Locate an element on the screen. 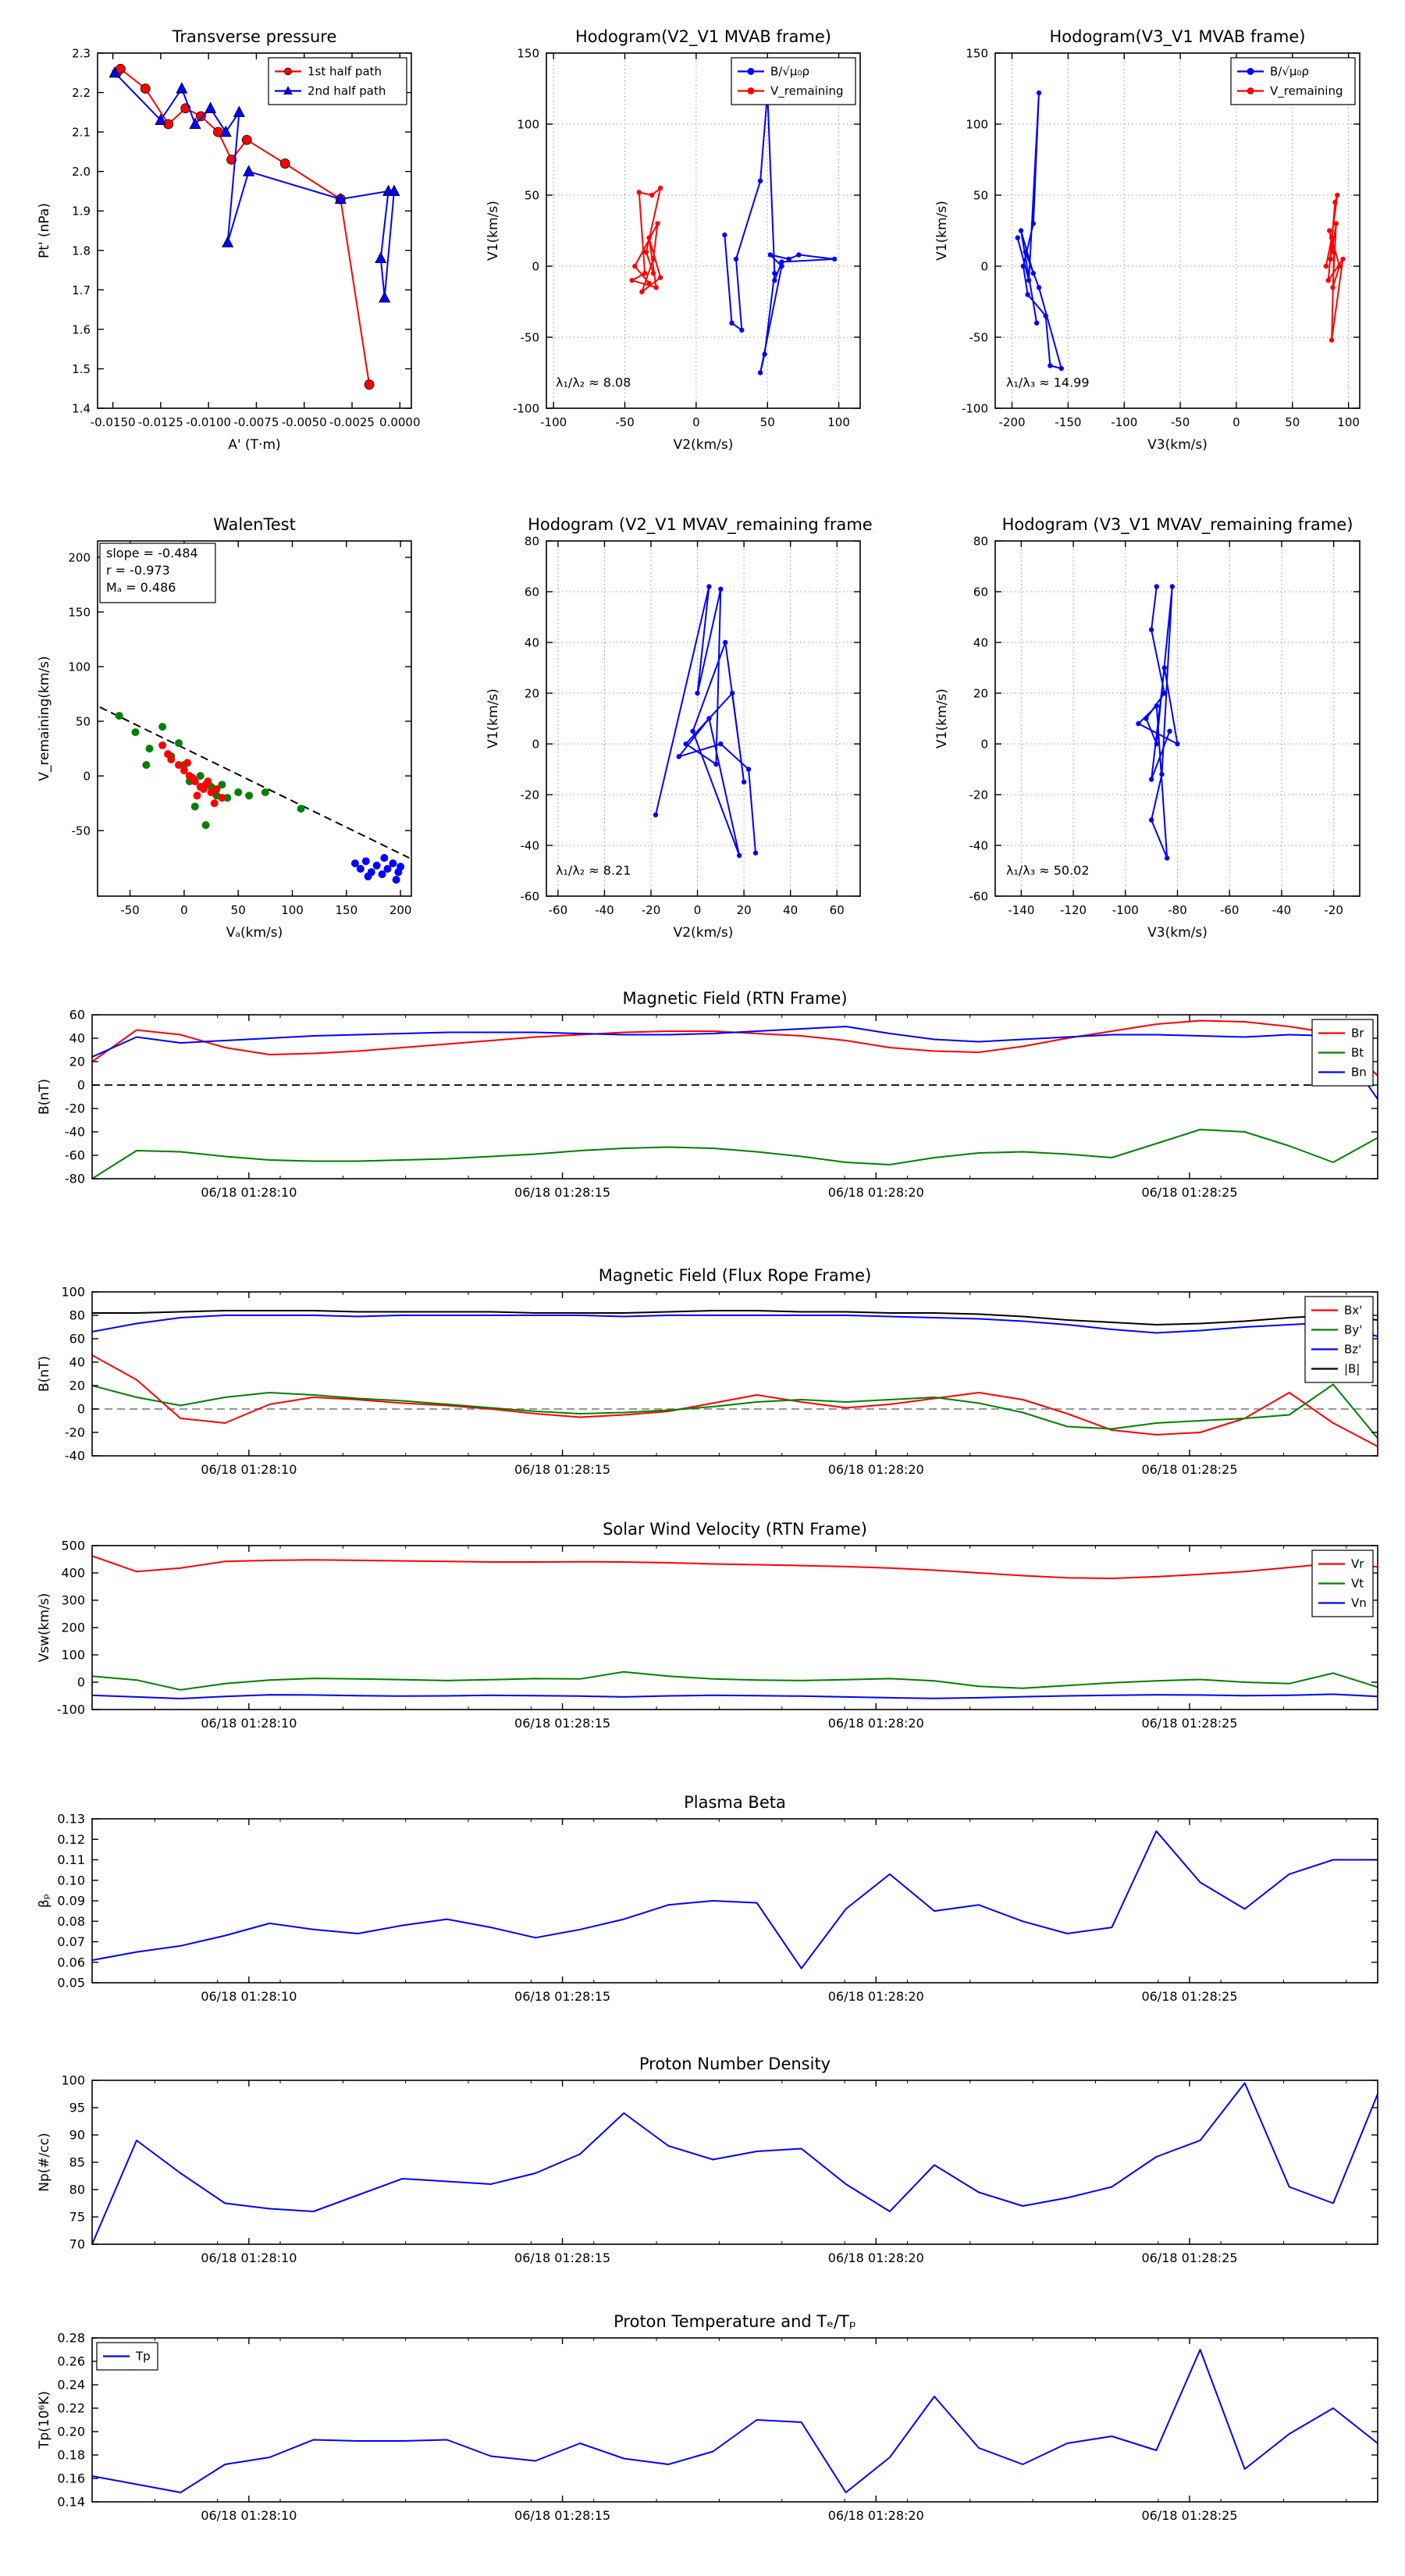  svg-text: Bz' is located at coordinates (1353, 1350).